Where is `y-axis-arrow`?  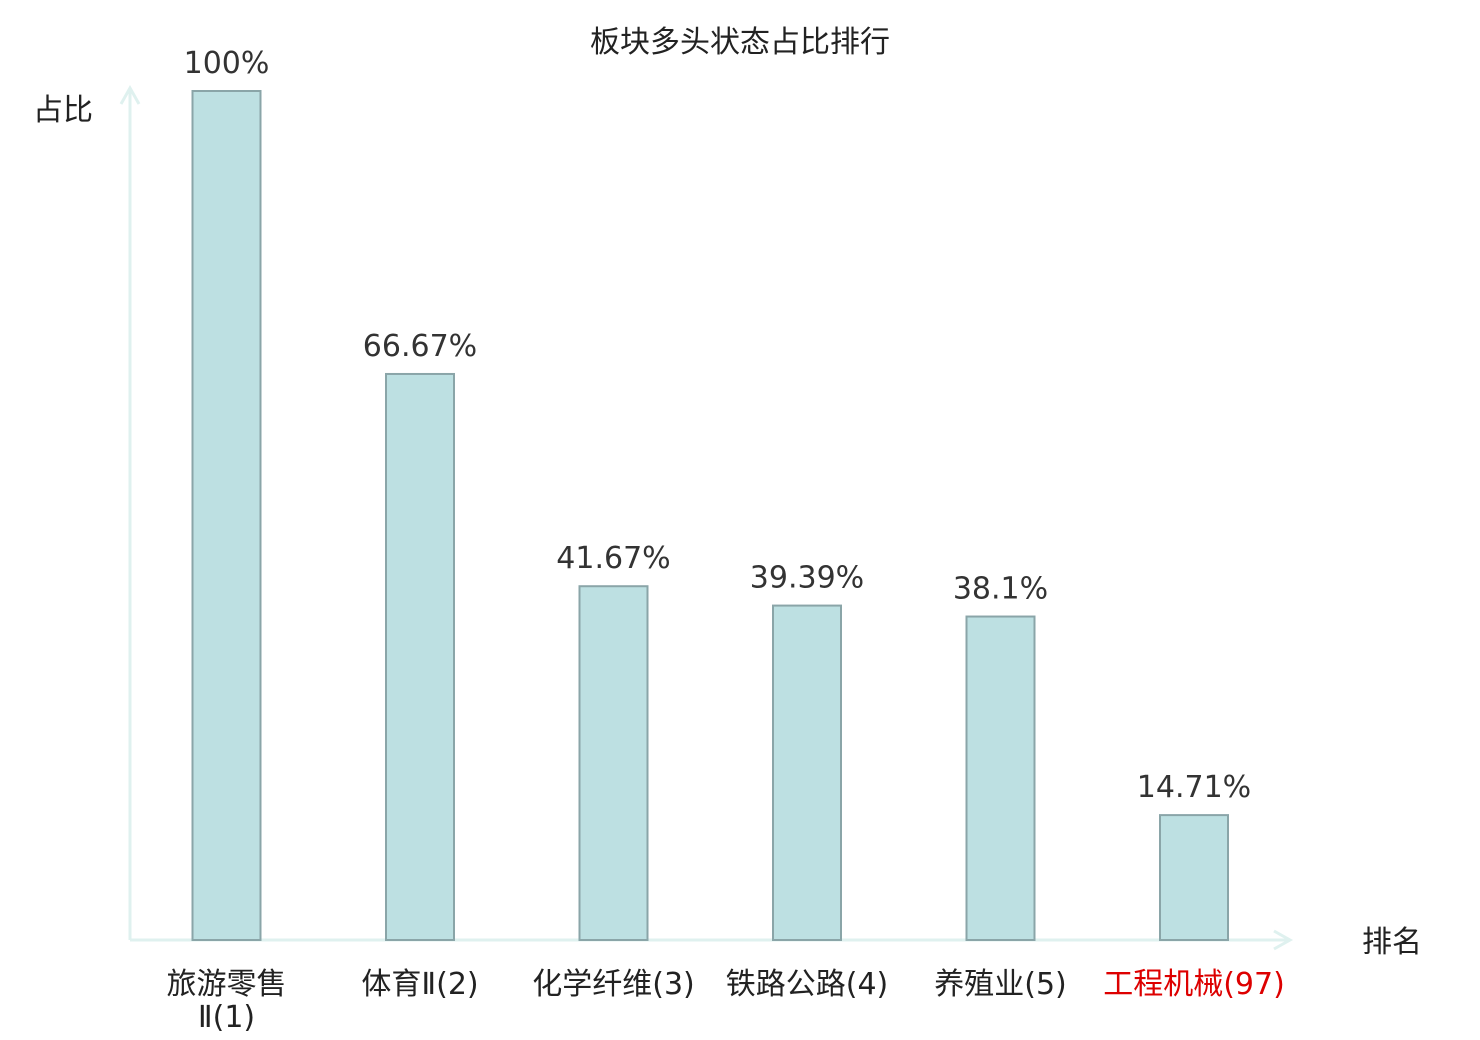
y-axis-arrow is located at coordinates (130, 94).